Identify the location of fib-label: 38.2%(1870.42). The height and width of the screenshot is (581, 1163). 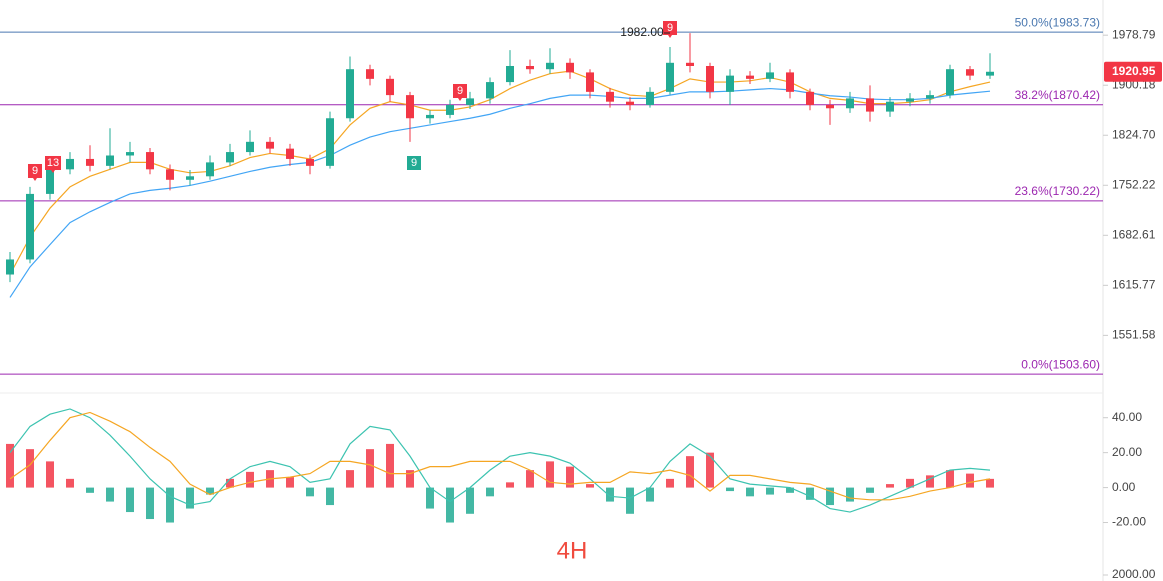
(1057, 95).